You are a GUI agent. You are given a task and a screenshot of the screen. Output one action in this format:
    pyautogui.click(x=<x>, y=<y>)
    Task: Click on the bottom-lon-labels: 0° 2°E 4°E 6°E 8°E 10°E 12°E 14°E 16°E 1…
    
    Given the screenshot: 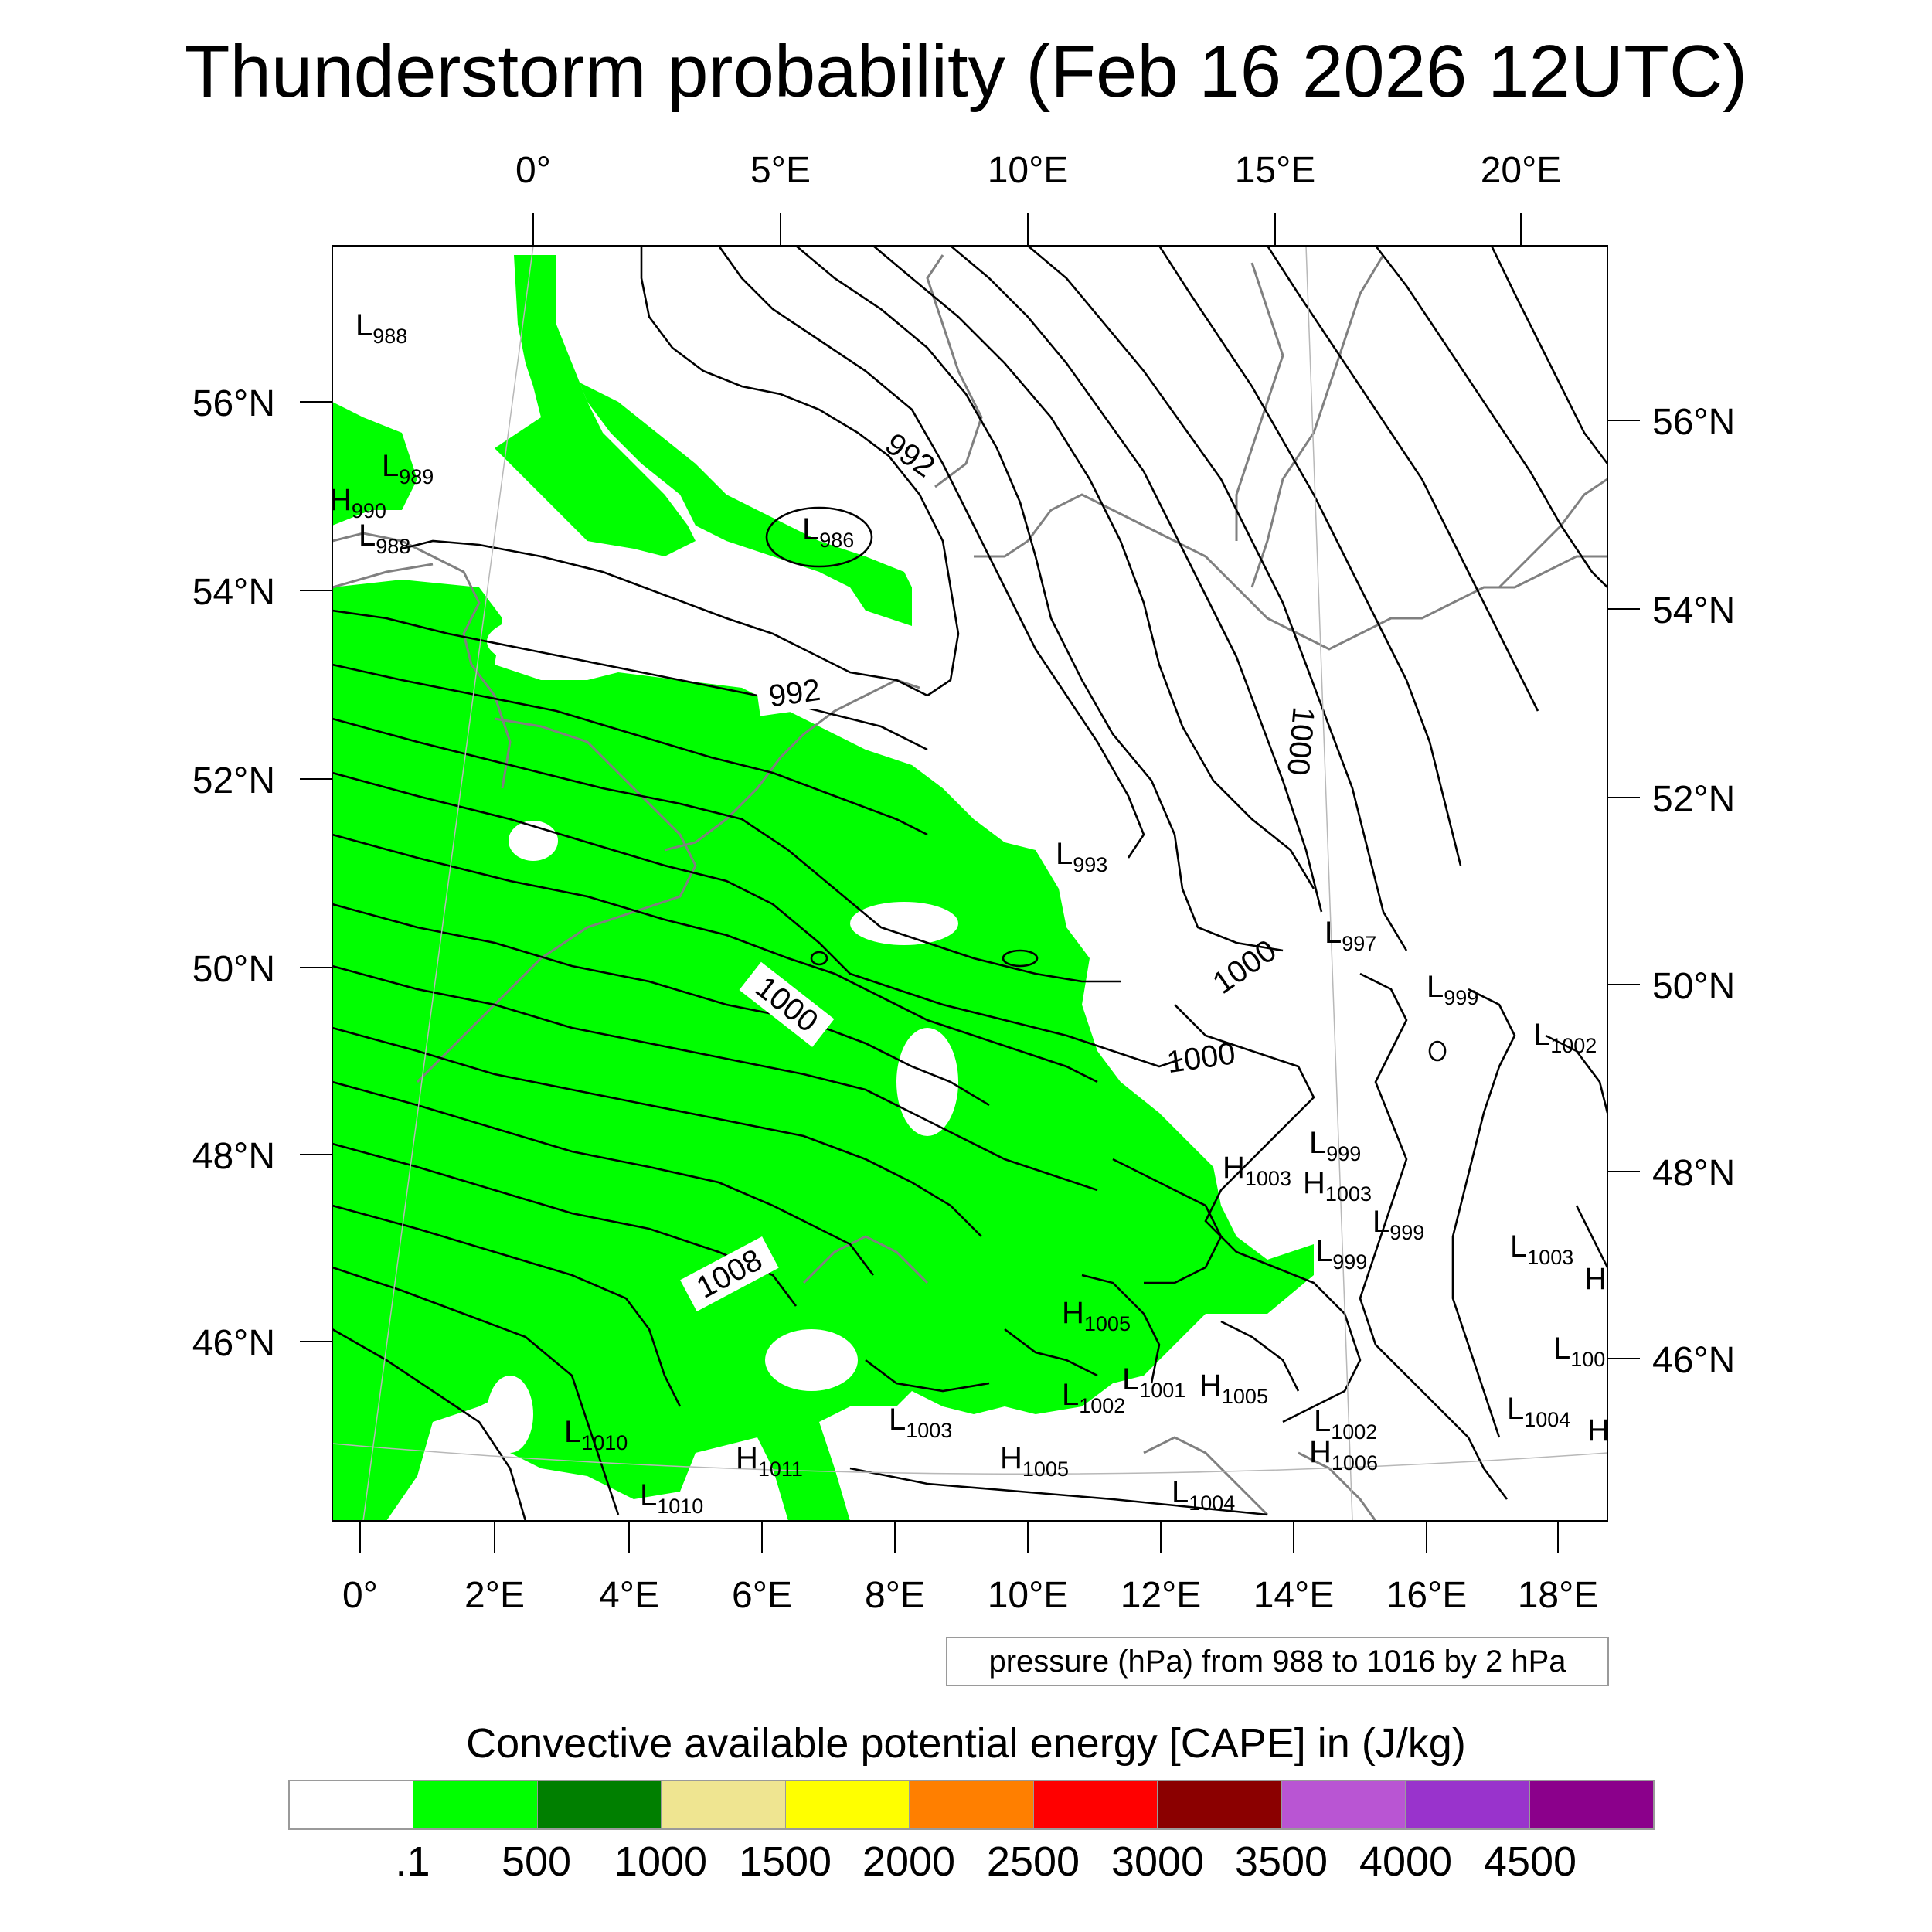 What is the action you would take?
    pyautogui.click(x=970, y=1596)
    